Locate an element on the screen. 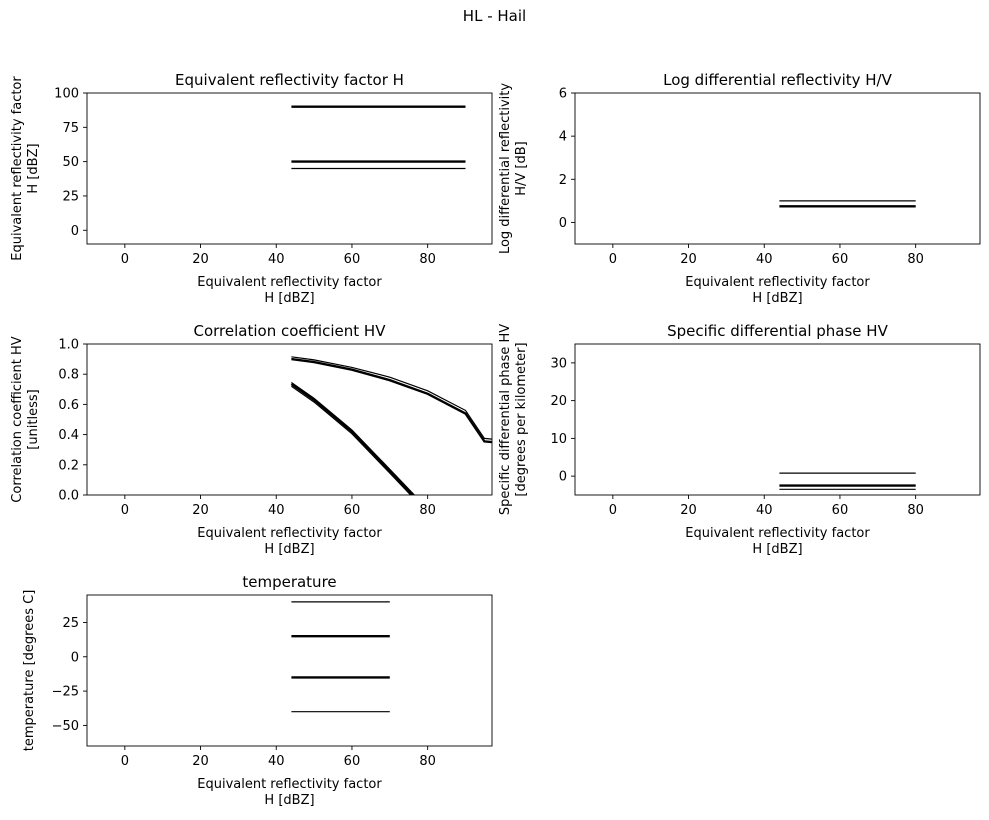  y-tick-label: 50 is located at coordinates (70, 162).